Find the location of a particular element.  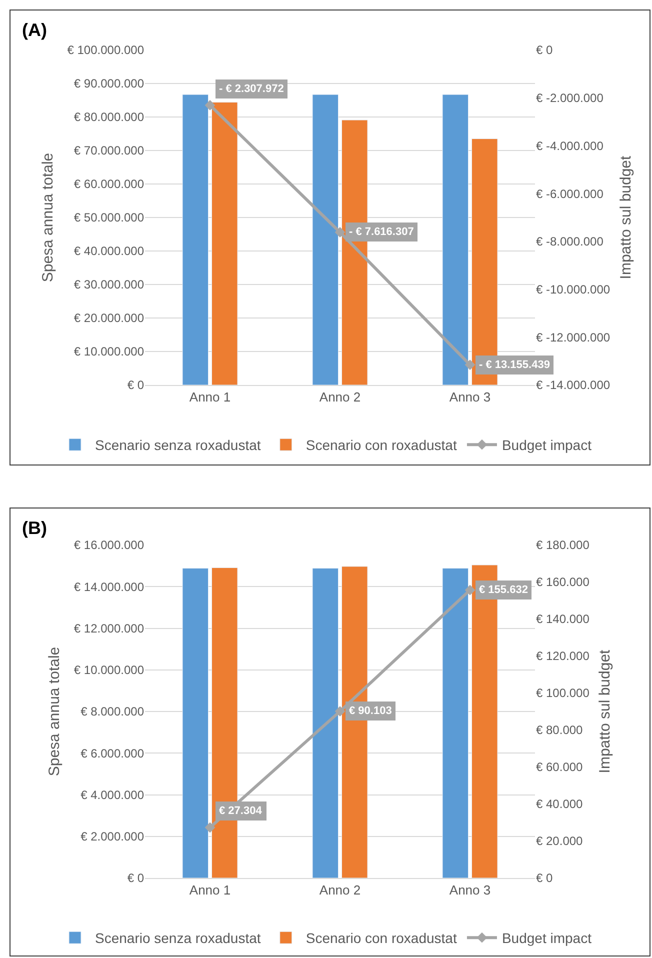

y2-tick-label: € -14.000.000 is located at coordinates (573, 385).